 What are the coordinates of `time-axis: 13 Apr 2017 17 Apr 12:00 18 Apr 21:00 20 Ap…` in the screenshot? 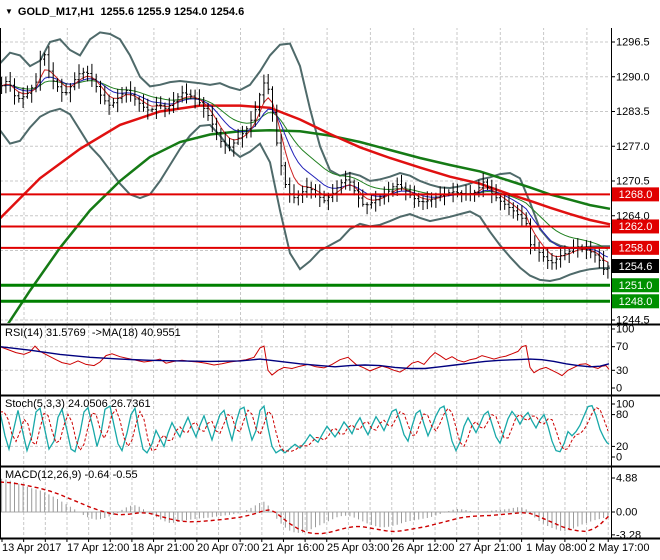 It's located at (325, 546).